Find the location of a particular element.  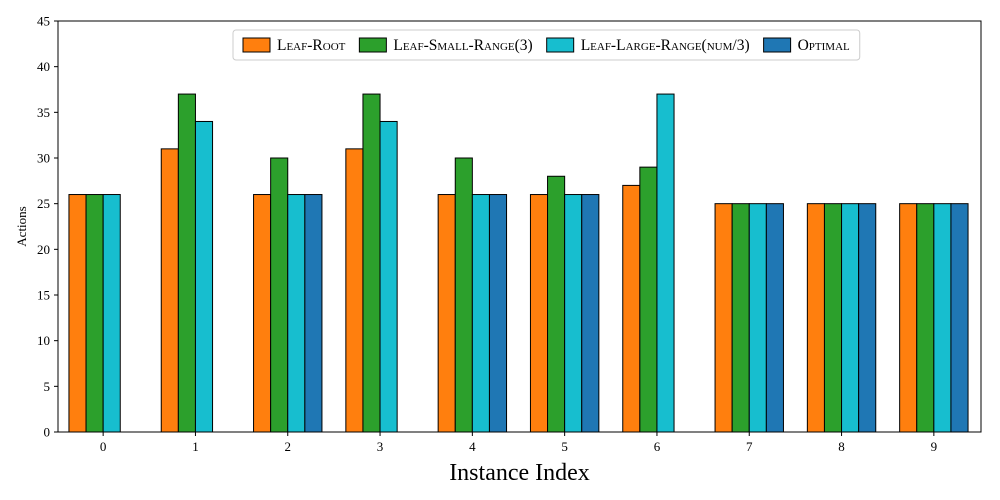

bar-leaf-small-range-3--0 is located at coordinates (94, 313).